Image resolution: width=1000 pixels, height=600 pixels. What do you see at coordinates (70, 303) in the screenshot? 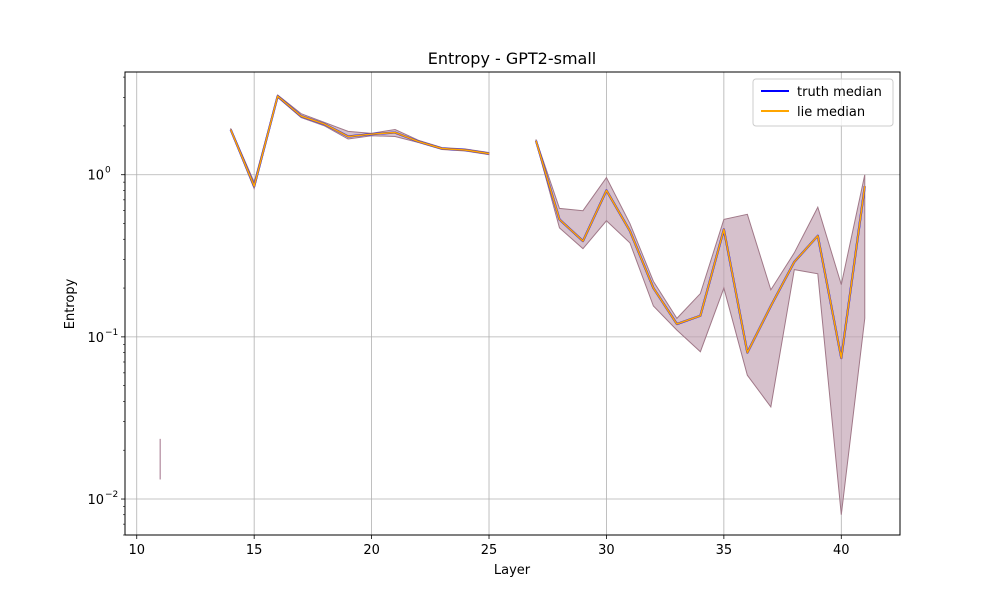
I see `y-axis-label: Entropy` at bounding box center [70, 303].